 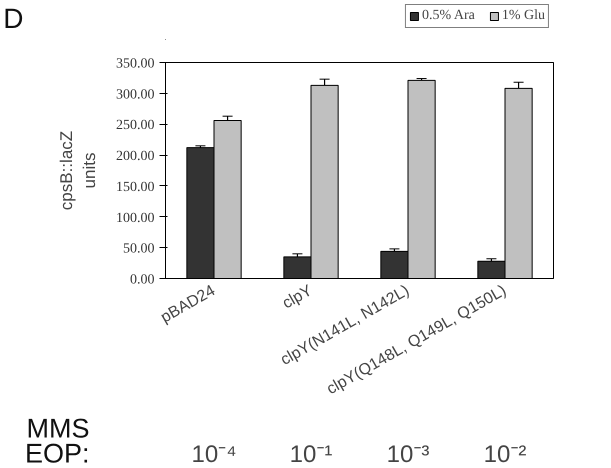 I want to click on y-tick-label: 100.00, so click(x=135, y=218).